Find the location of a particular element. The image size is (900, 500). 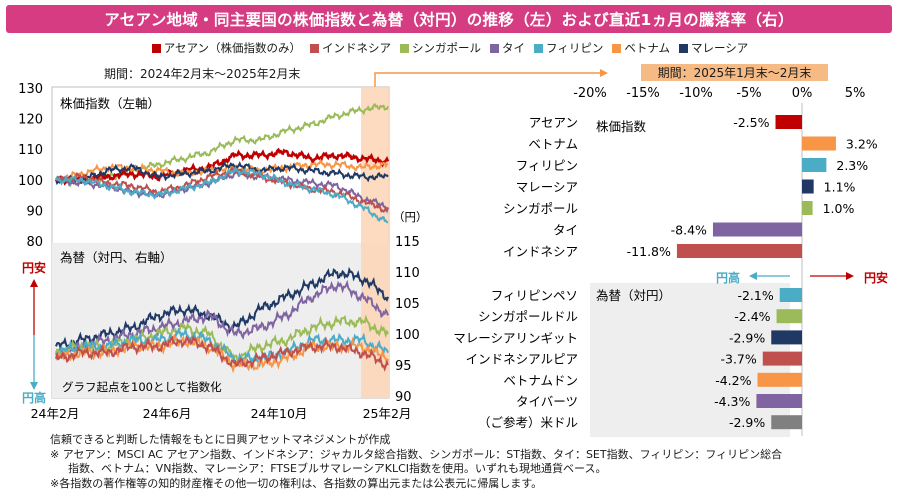

stock-bar-value-item-1: 3.2% is located at coordinates (862, 144).